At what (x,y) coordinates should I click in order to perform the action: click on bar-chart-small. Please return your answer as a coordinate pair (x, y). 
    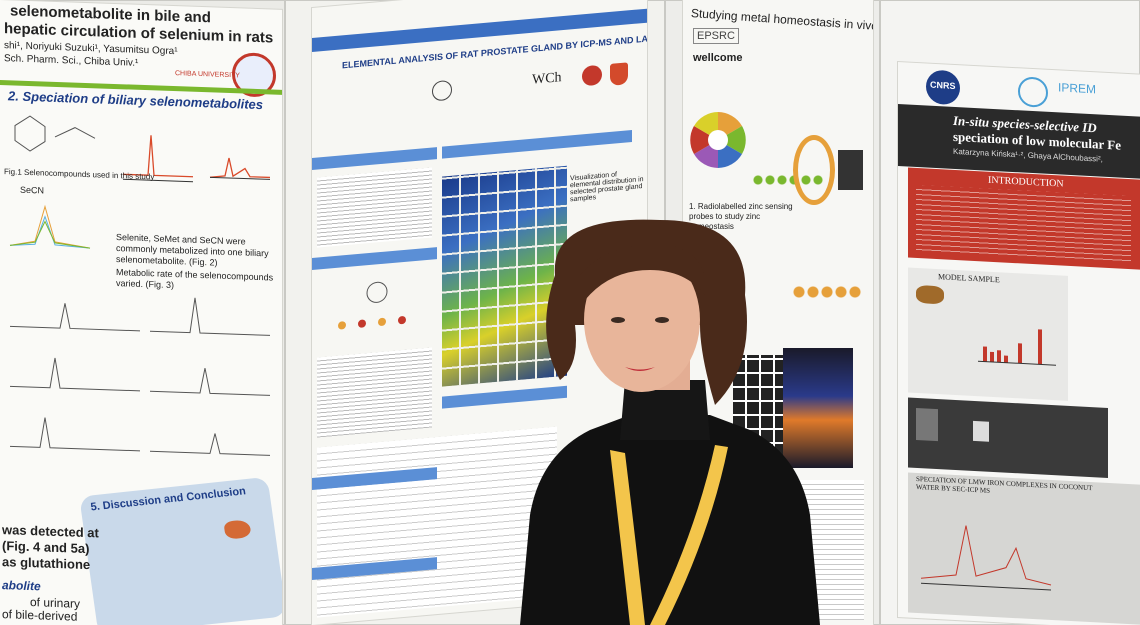
    Looking at the image, I should click on (1017, 347).